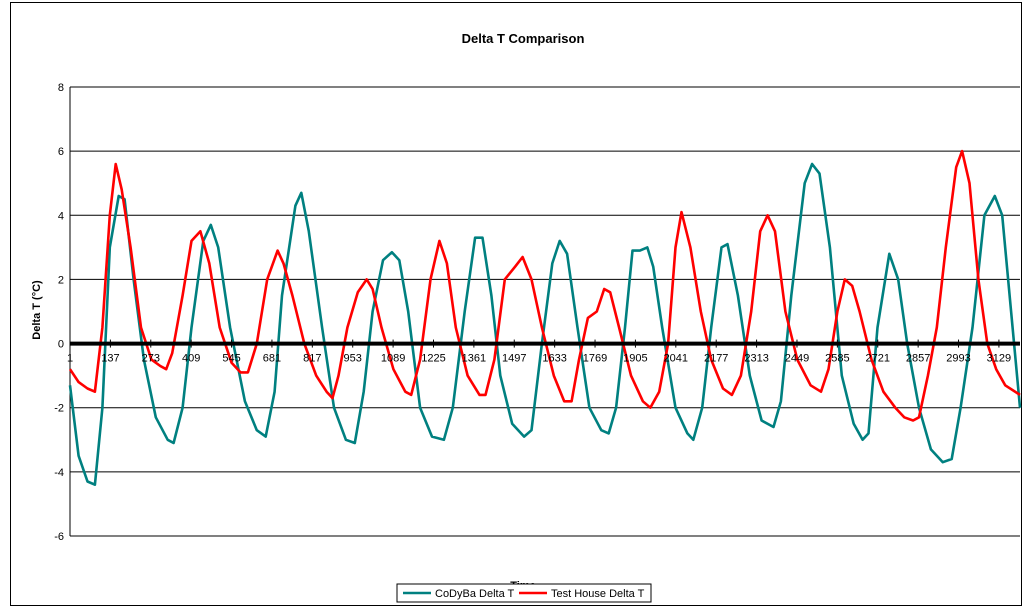 Image resolution: width=1024 pixels, height=607 pixels. Describe the element at coordinates (59, 409) in the screenshot. I see `y-tick-label: -2` at that location.